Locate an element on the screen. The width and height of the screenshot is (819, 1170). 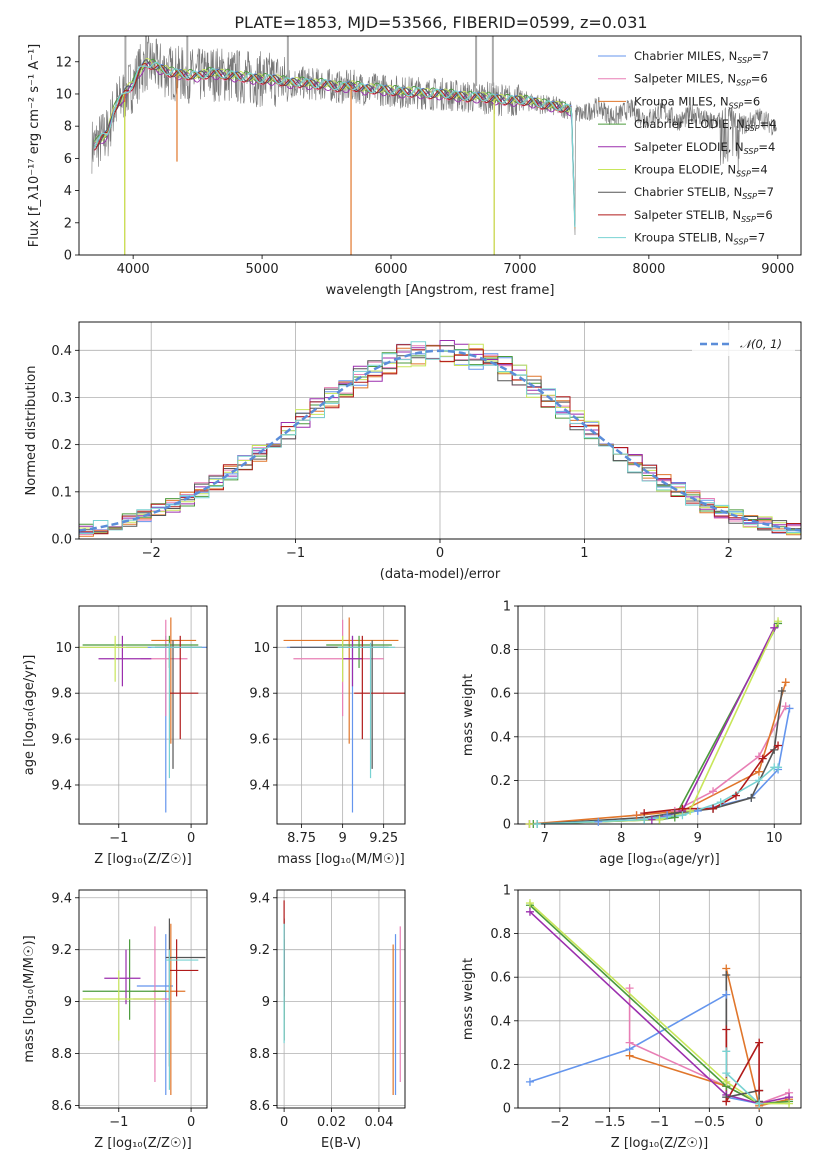
y-axis-label: Flux [f_λ10⁻¹⁷ erg cm⁻² s⁻¹ A⁻¹] is located at coordinates (34, 146).